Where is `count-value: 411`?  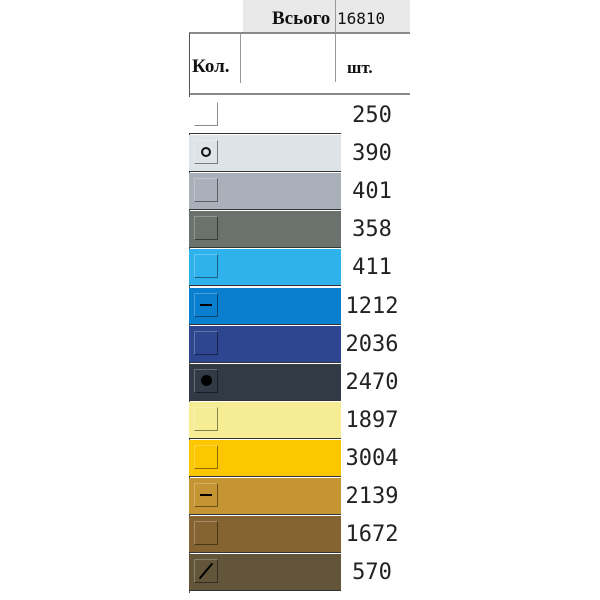
count-value: 411 is located at coordinates (372, 268).